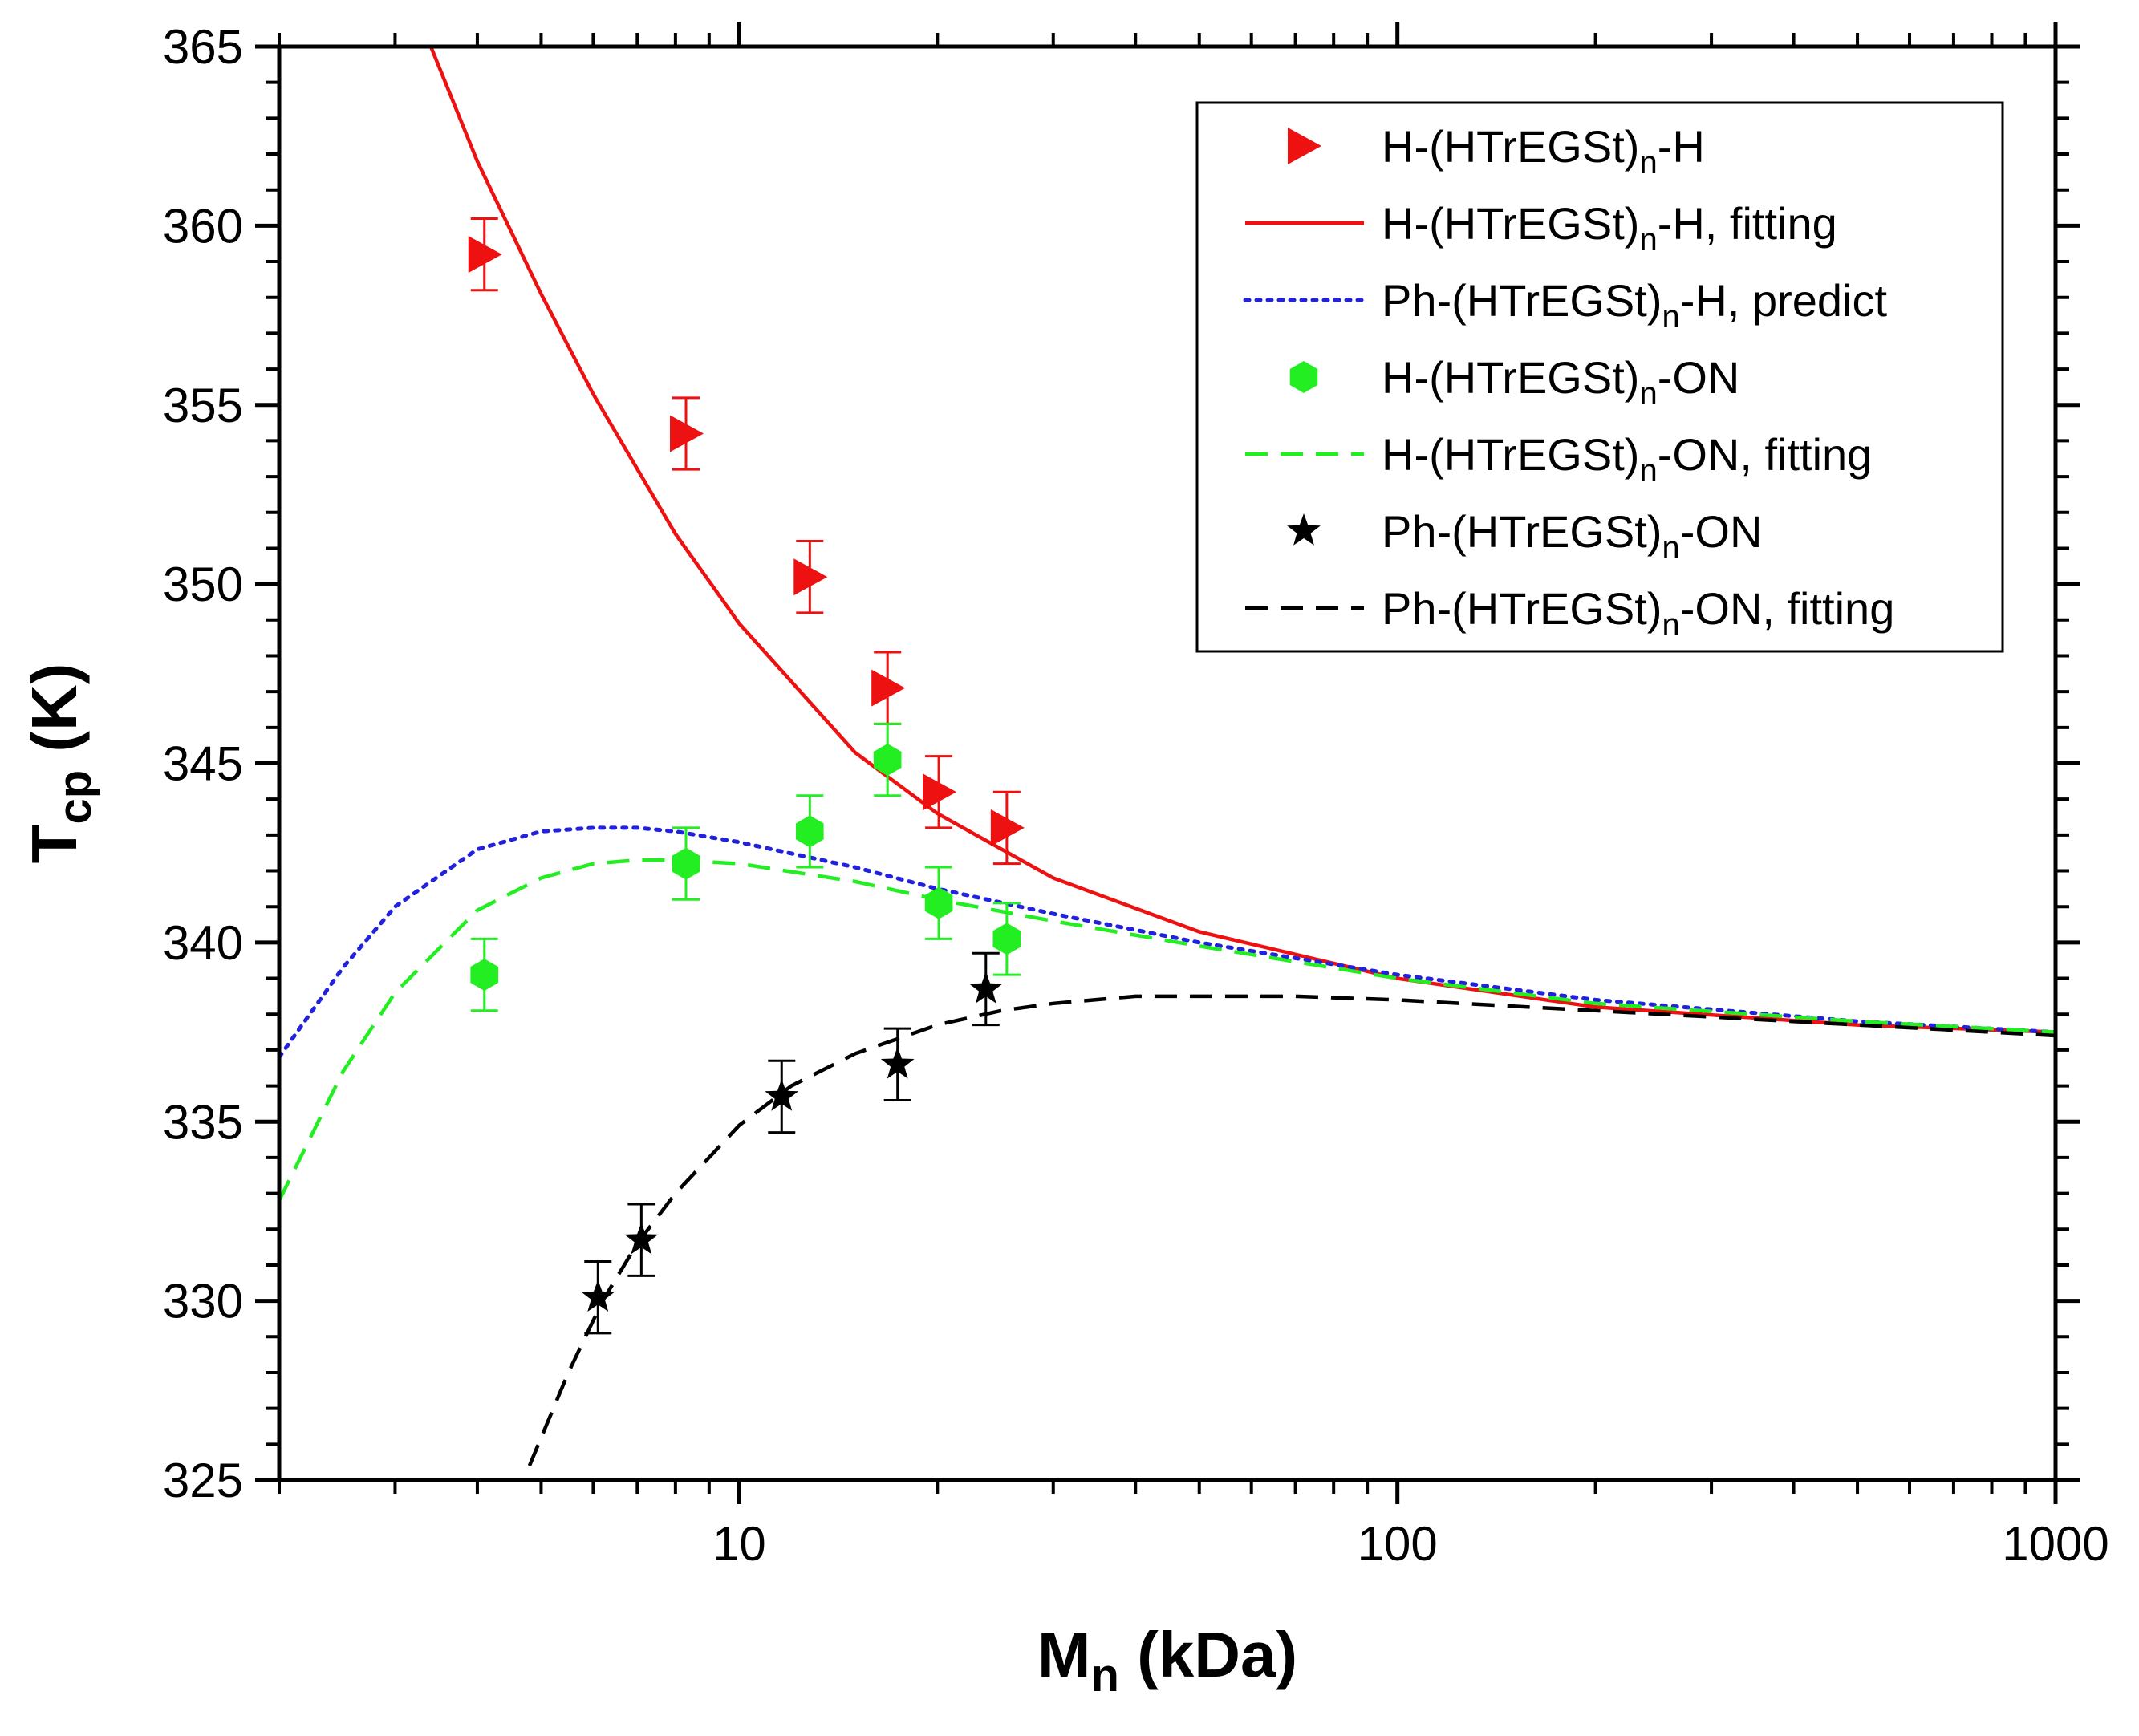  What do you see at coordinates (203, 226) in the screenshot?
I see `y-tick-label: 360` at bounding box center [203, 226].